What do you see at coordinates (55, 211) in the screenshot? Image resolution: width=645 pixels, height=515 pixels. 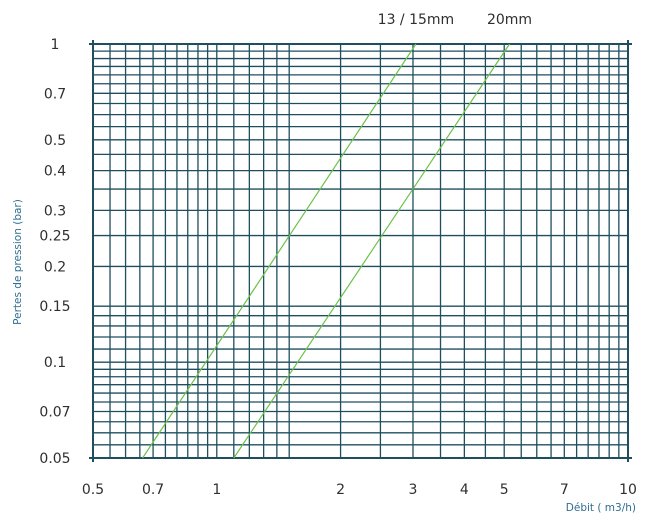 I see `y-tick-label: 0.3` at bounding box center [55, 211].